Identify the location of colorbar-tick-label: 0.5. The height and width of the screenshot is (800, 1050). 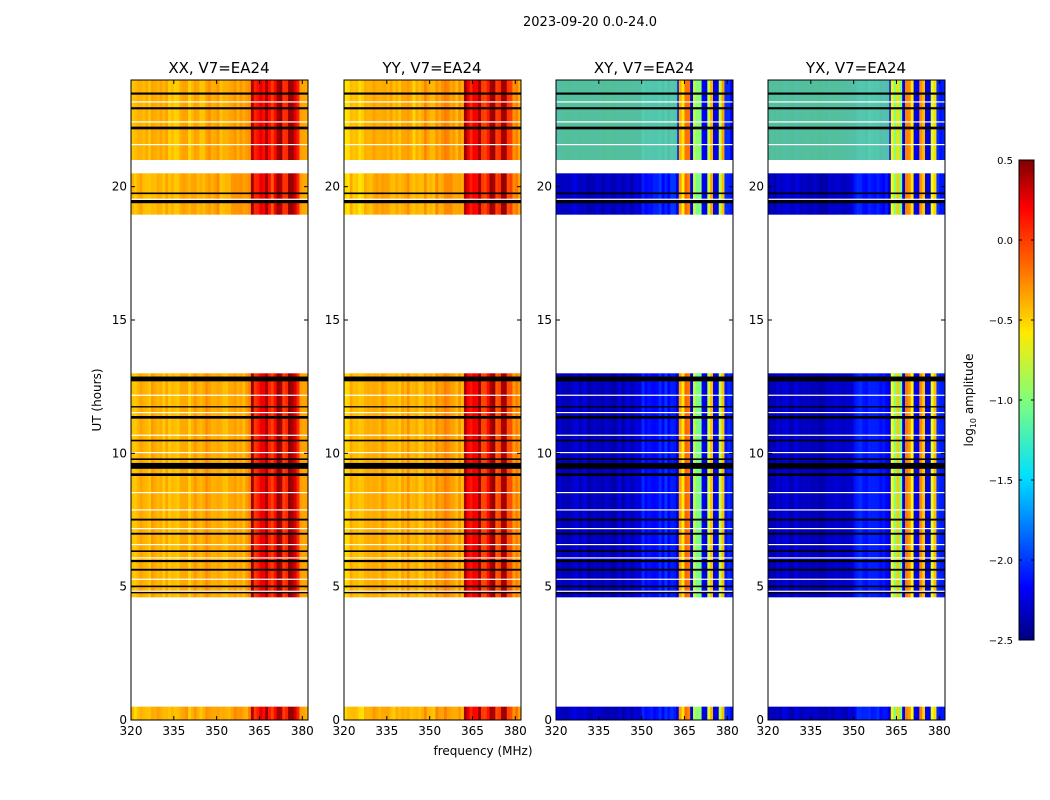
(1005, 161).